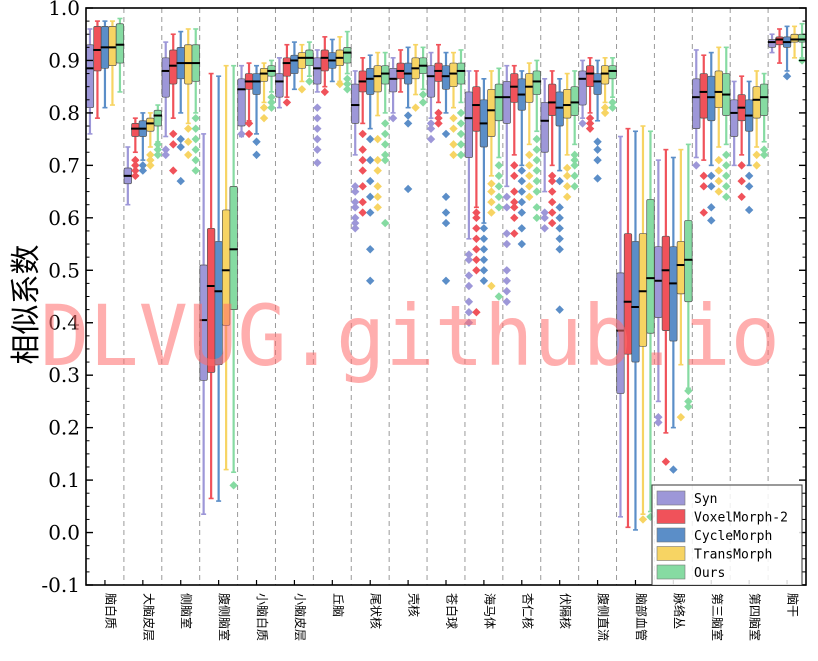 The image size is (818, 661). What do you see at coordinates (709, 573) in the screenshot?
I see `legend-label: Ours` at bounding box center [709, 573].